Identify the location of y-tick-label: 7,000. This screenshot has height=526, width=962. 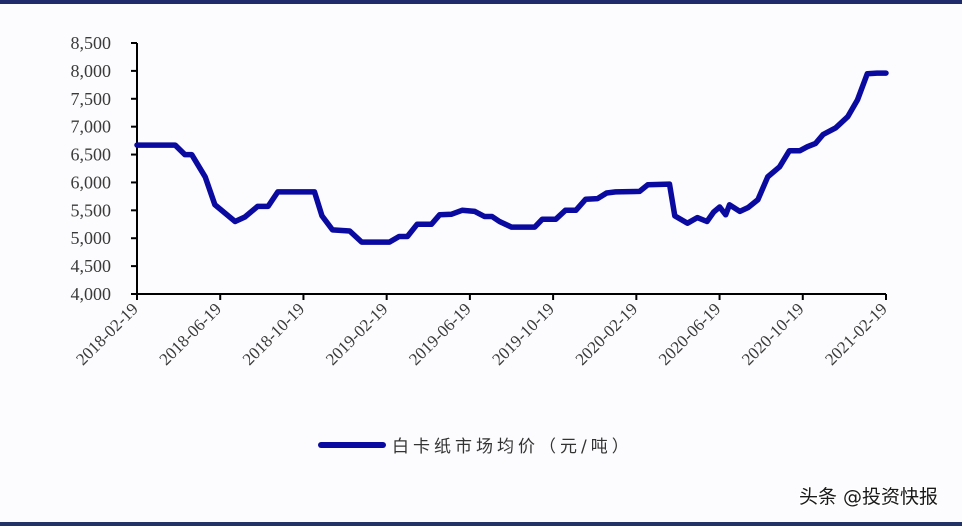
(91, 127).